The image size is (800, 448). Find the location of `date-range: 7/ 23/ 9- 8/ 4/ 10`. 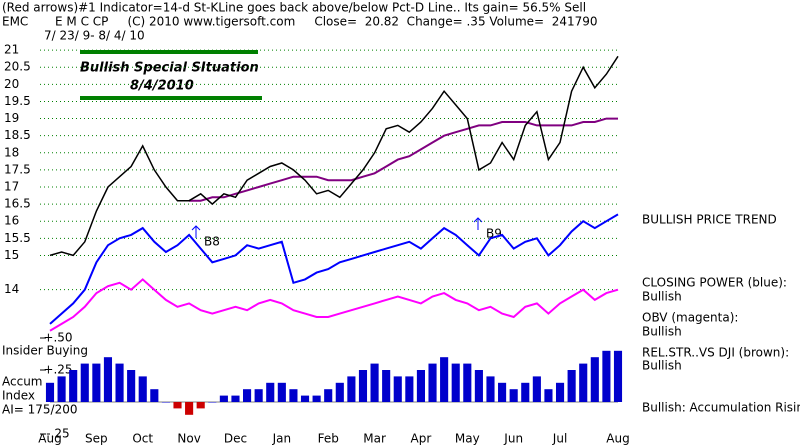

date-range: 7/ 23/ 9- 8/ 4/ 10 is located at coordinates (94, 36).